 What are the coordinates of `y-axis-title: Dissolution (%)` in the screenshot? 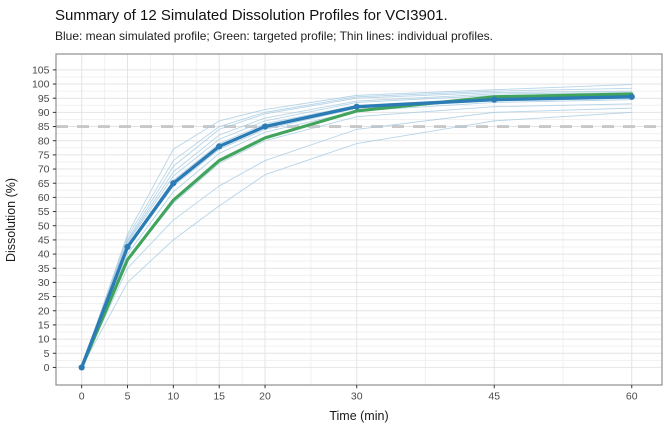 It's located at (11, 220).